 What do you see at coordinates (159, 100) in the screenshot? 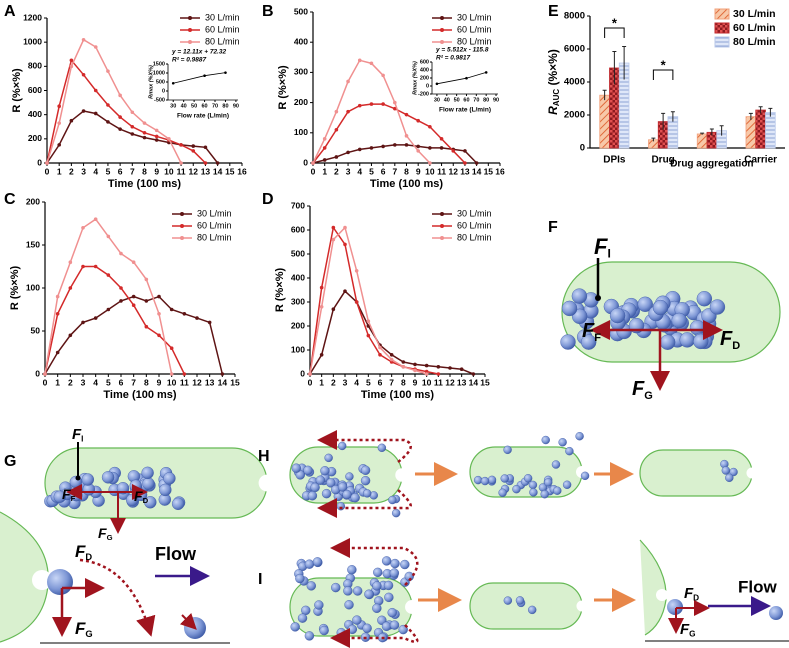
I see `inset-y-tick-label: -500` at bounding box center [159, 100].